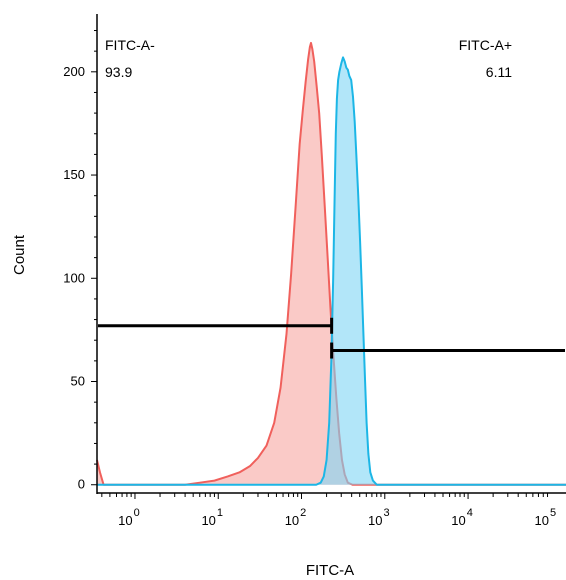  Describe the element at coordinates (212, 517) in the screenshot. I see `x-tick-label: 10¹` at that location.